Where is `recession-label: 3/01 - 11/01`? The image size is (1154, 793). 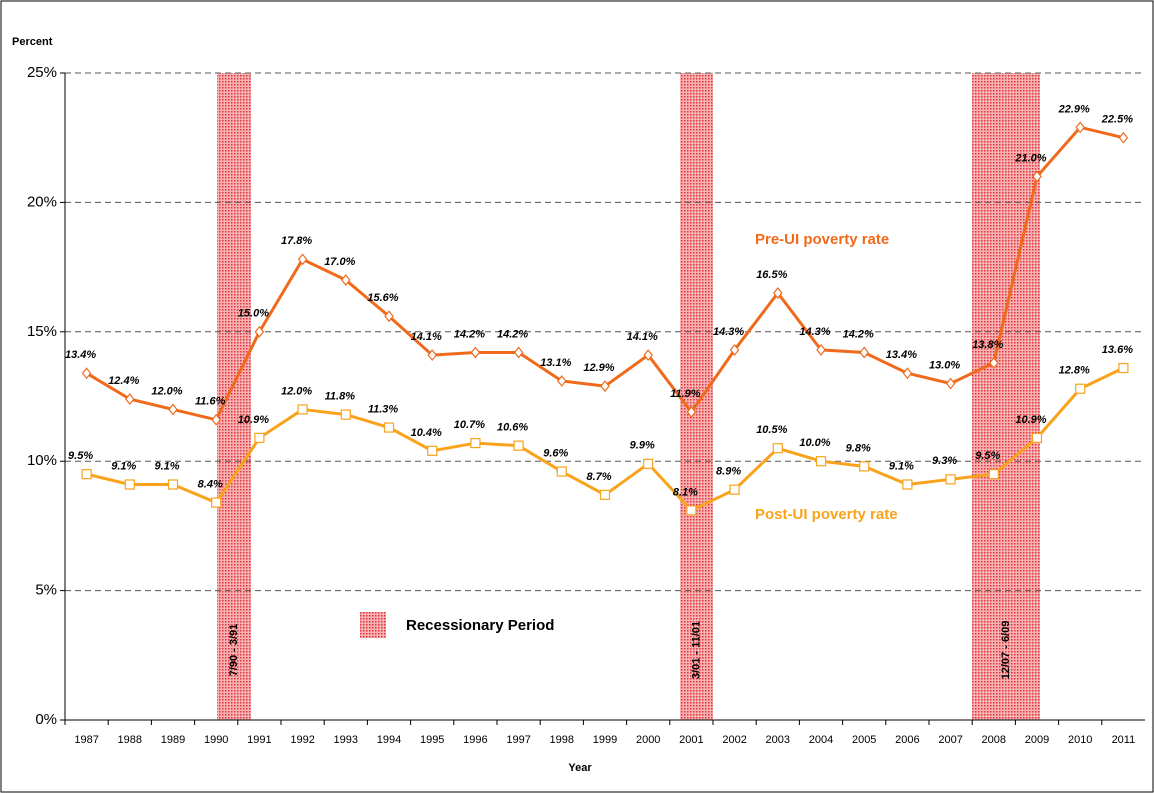
recession-label: 3/01 - 11/01 is located at coordinates (696, 650).